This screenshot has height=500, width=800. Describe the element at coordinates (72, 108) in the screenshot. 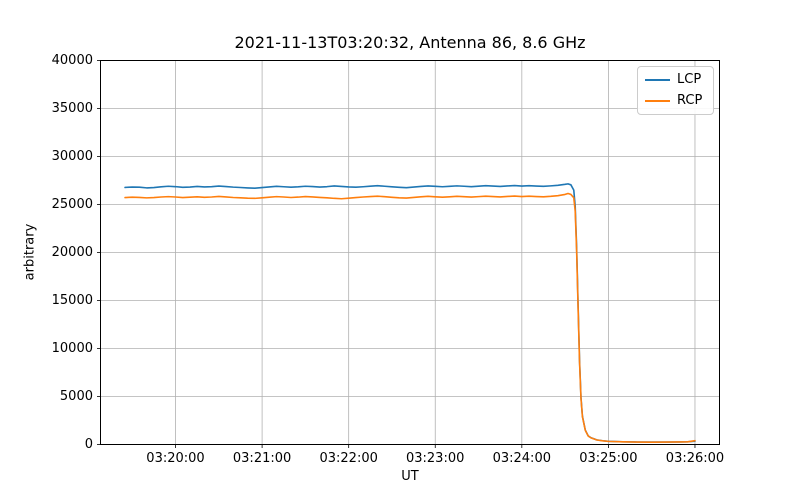

I see `y-tick-label-35000: 35000` at that location.